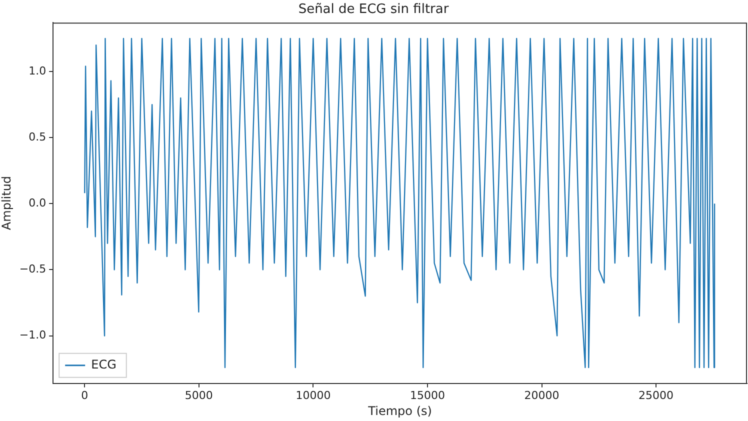 This screenshot has width=748, height=421. I want to click on y-tick-label: 0.0, so click(37, 203).